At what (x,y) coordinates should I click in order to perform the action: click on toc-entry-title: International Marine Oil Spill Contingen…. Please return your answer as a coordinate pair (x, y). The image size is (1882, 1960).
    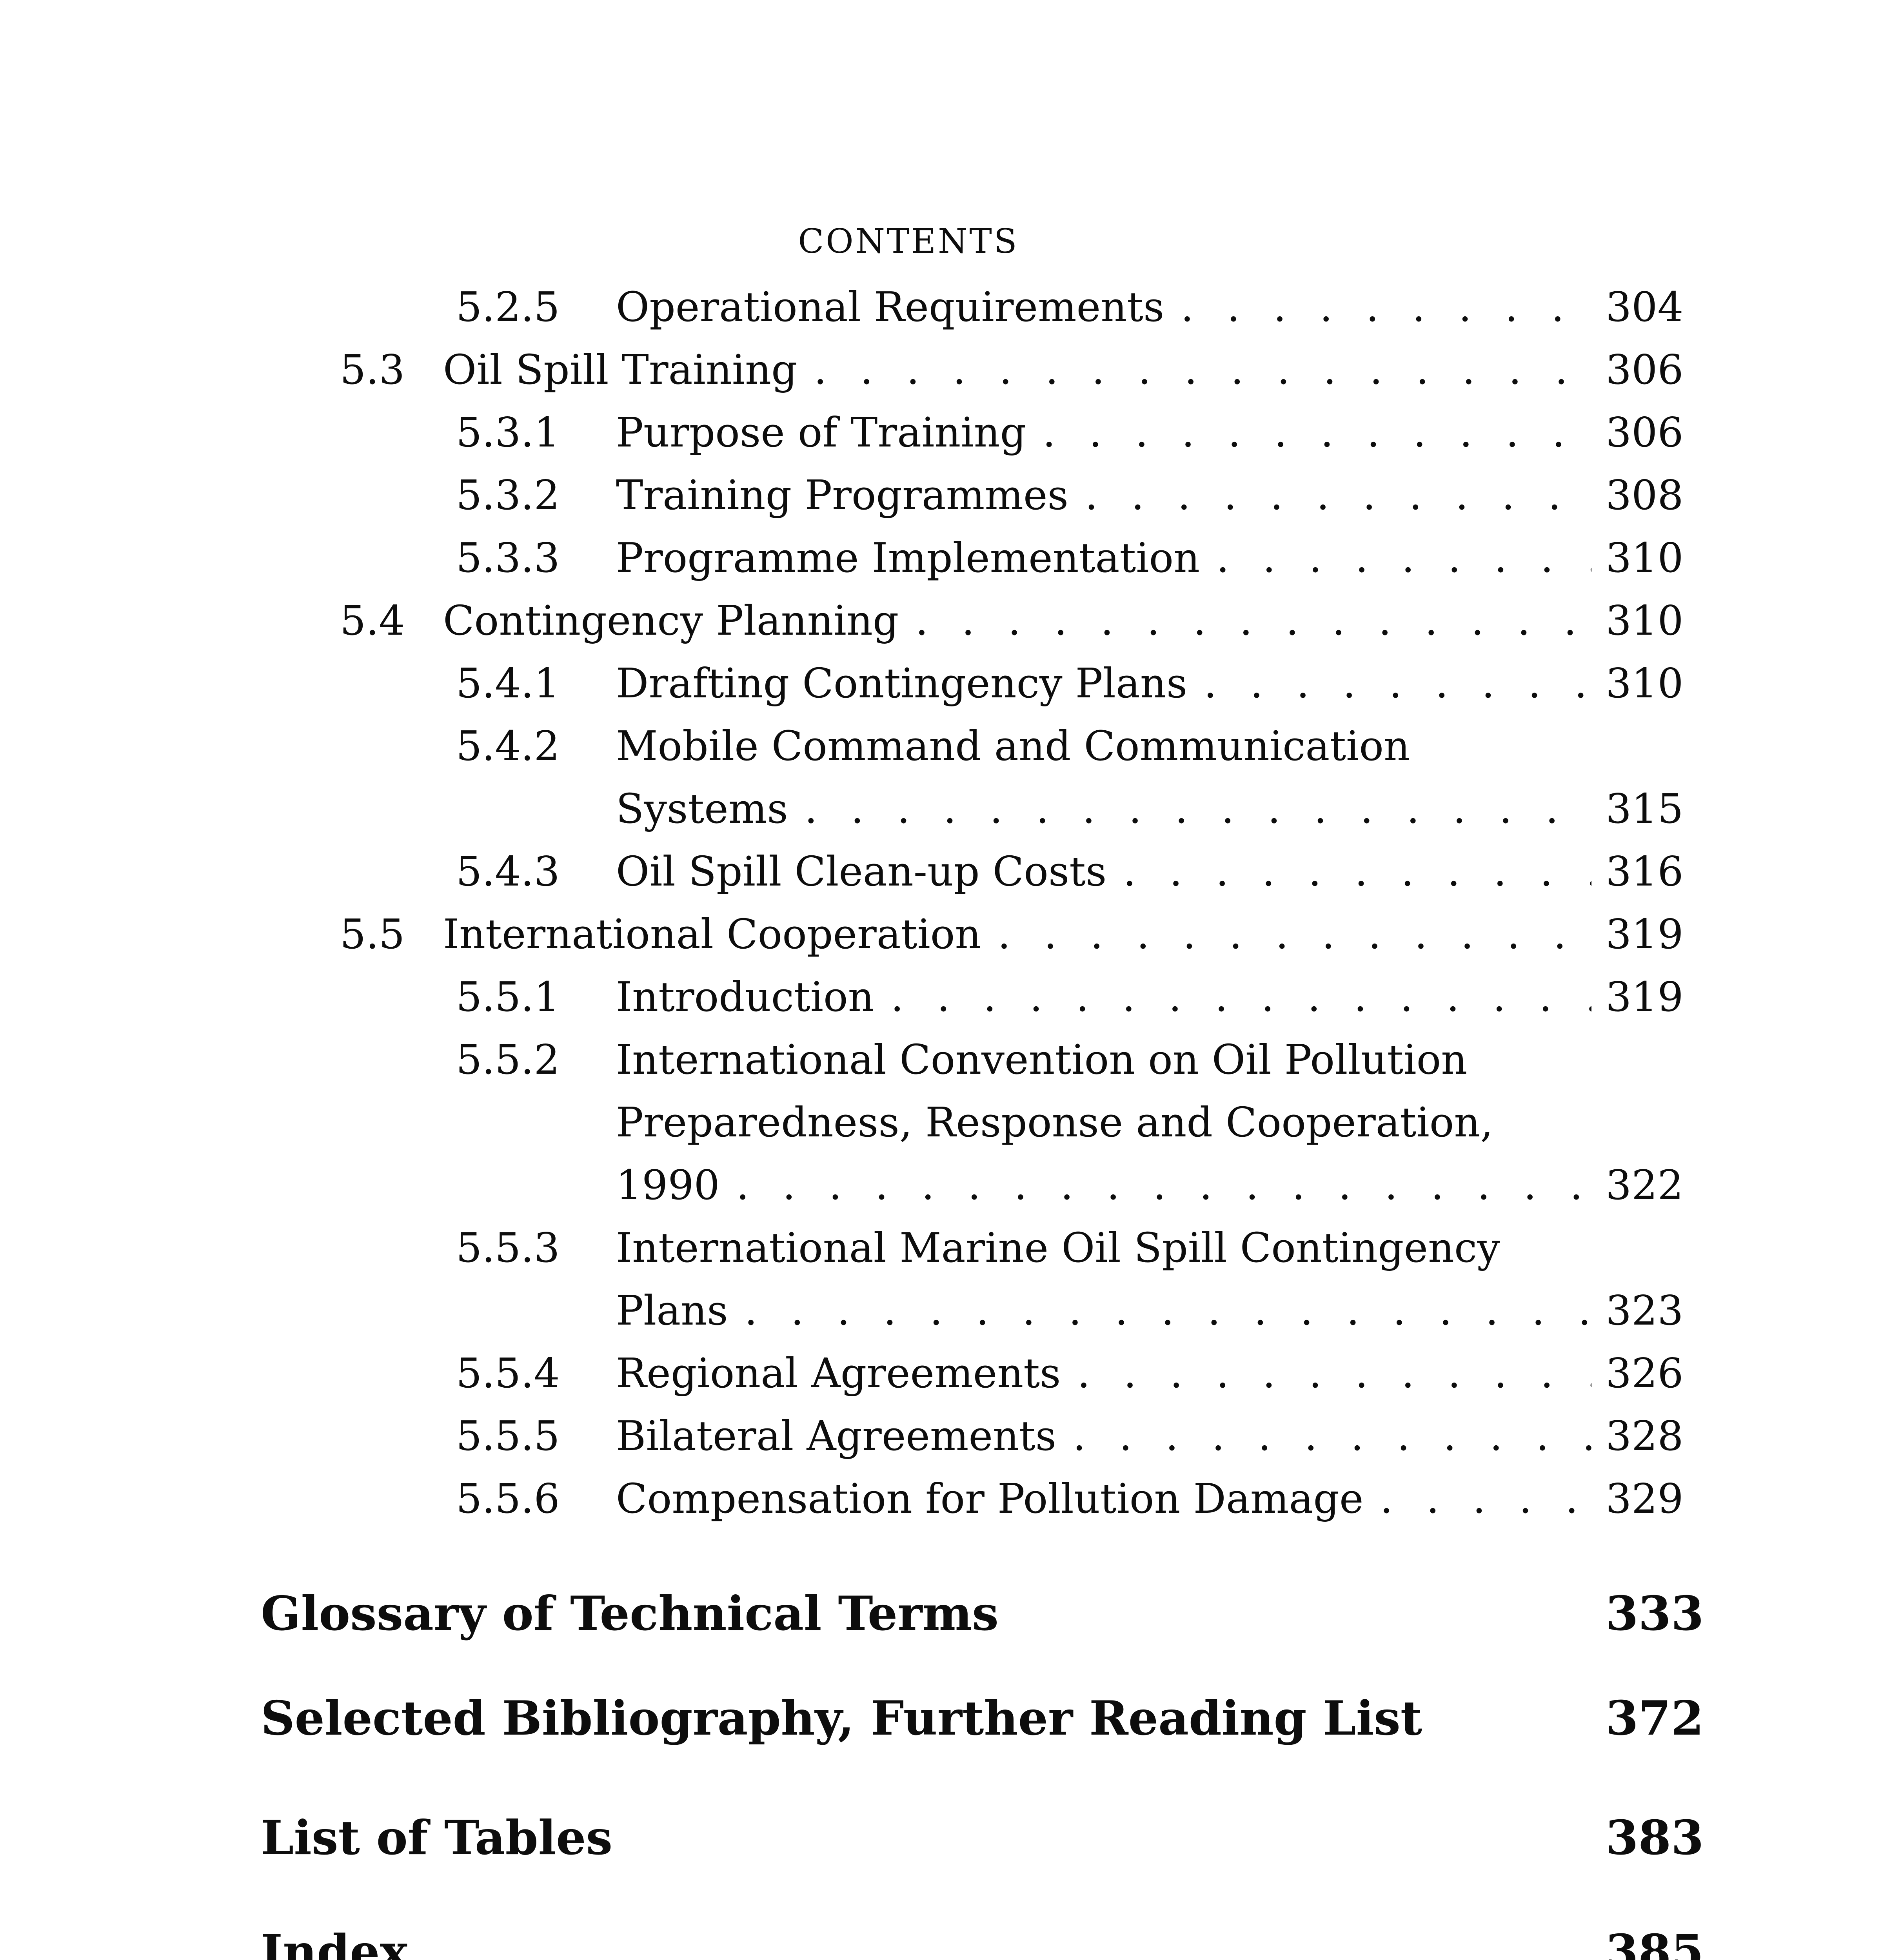
    Looking at the image, I should click on (1058, 1248).